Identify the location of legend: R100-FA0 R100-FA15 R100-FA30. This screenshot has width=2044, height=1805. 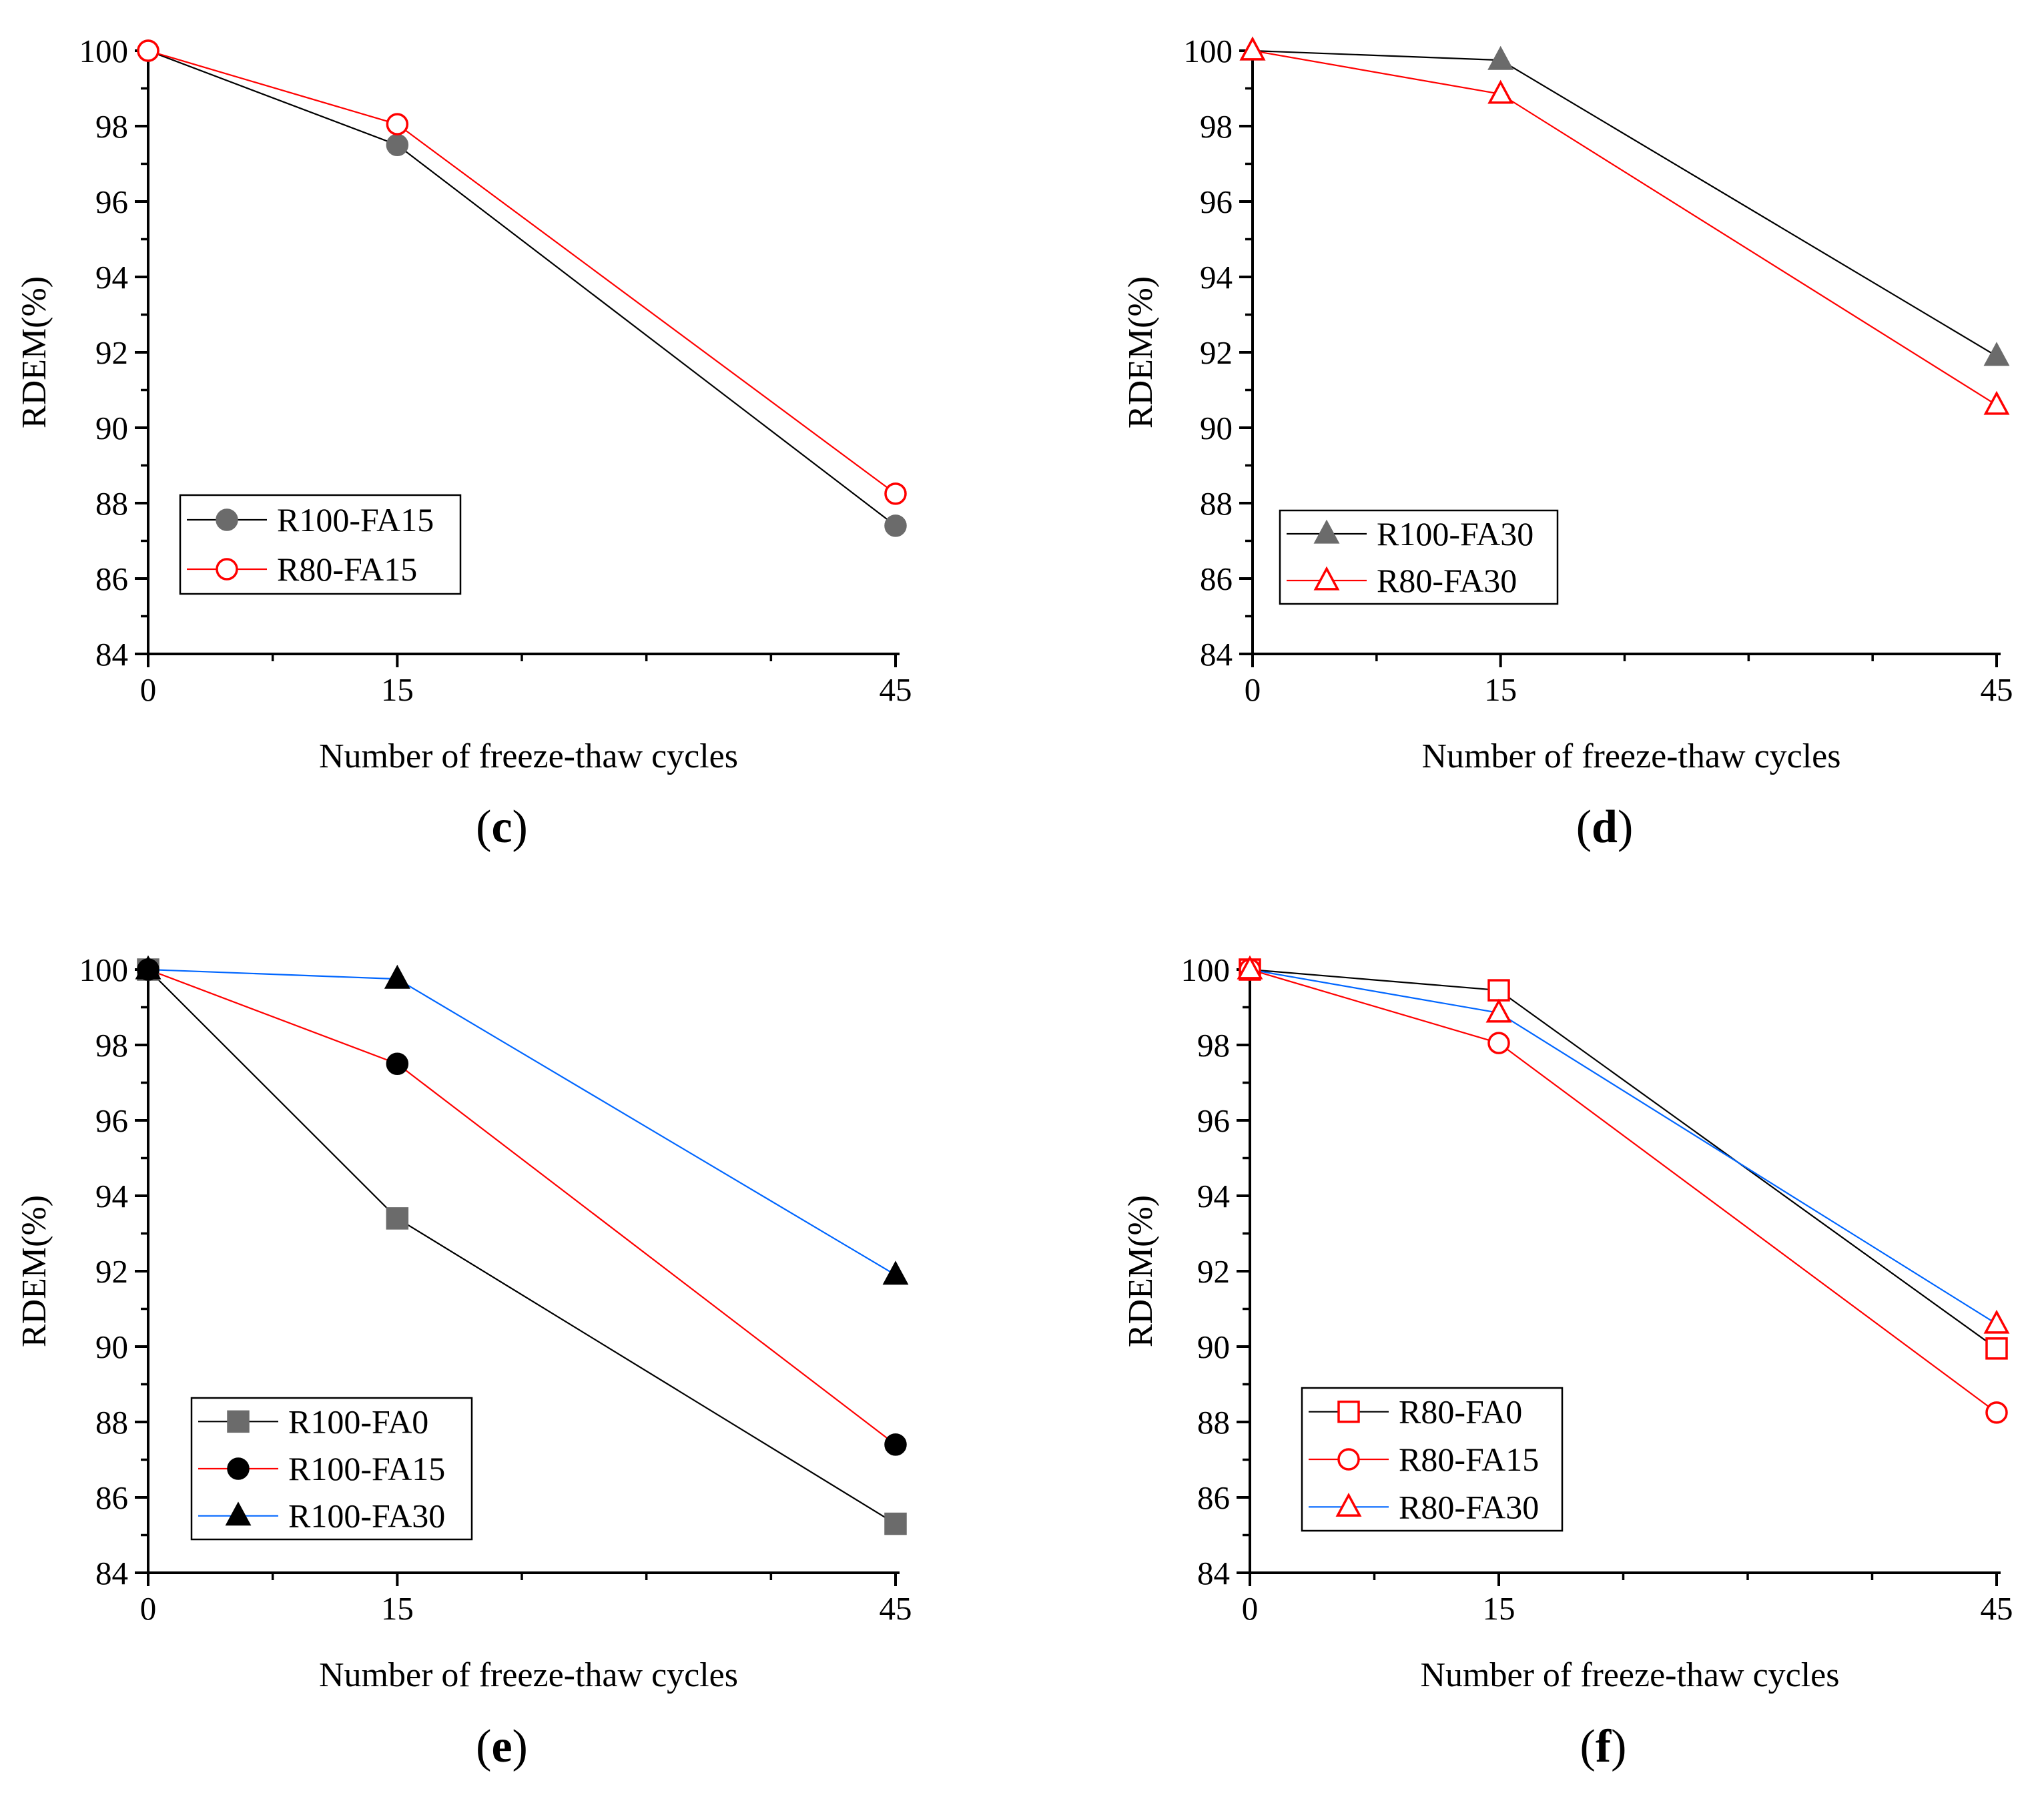
(331, 1469).